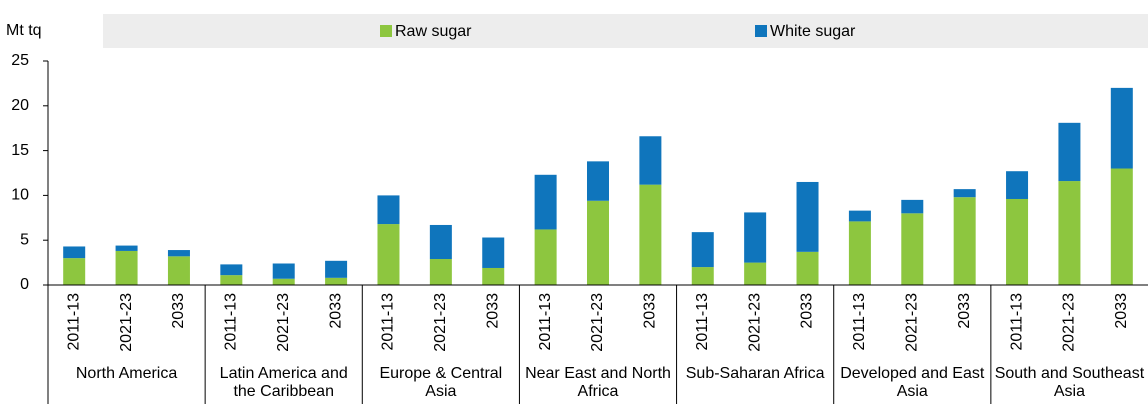  I want to click on y-tick-label: 0, so click(24, 284).